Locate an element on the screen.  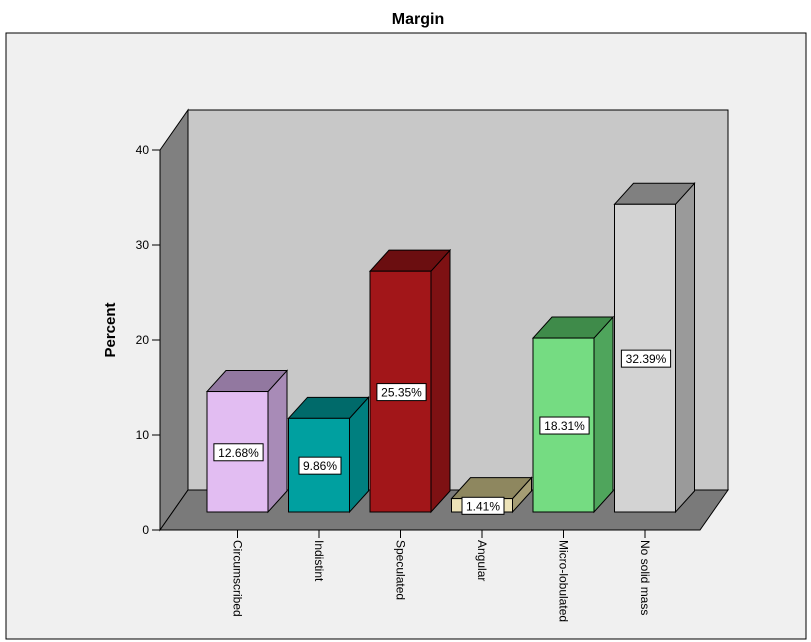
side-wall is located at coordinates (174, 320).